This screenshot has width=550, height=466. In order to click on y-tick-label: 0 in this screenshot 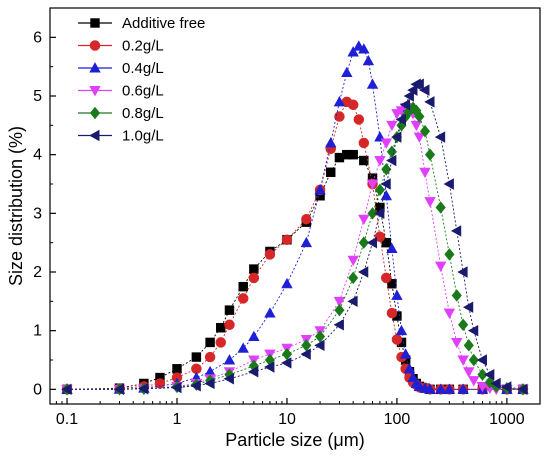, I will do `click(37, 389)`.